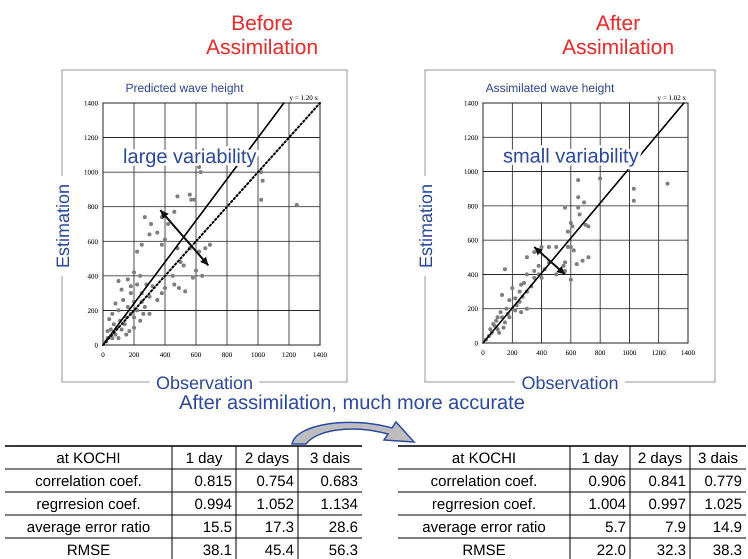  Describe the element at coordinates (551, 88) in the screenshot. I see `chart-subtitle: Assimilated wave height` at that location.